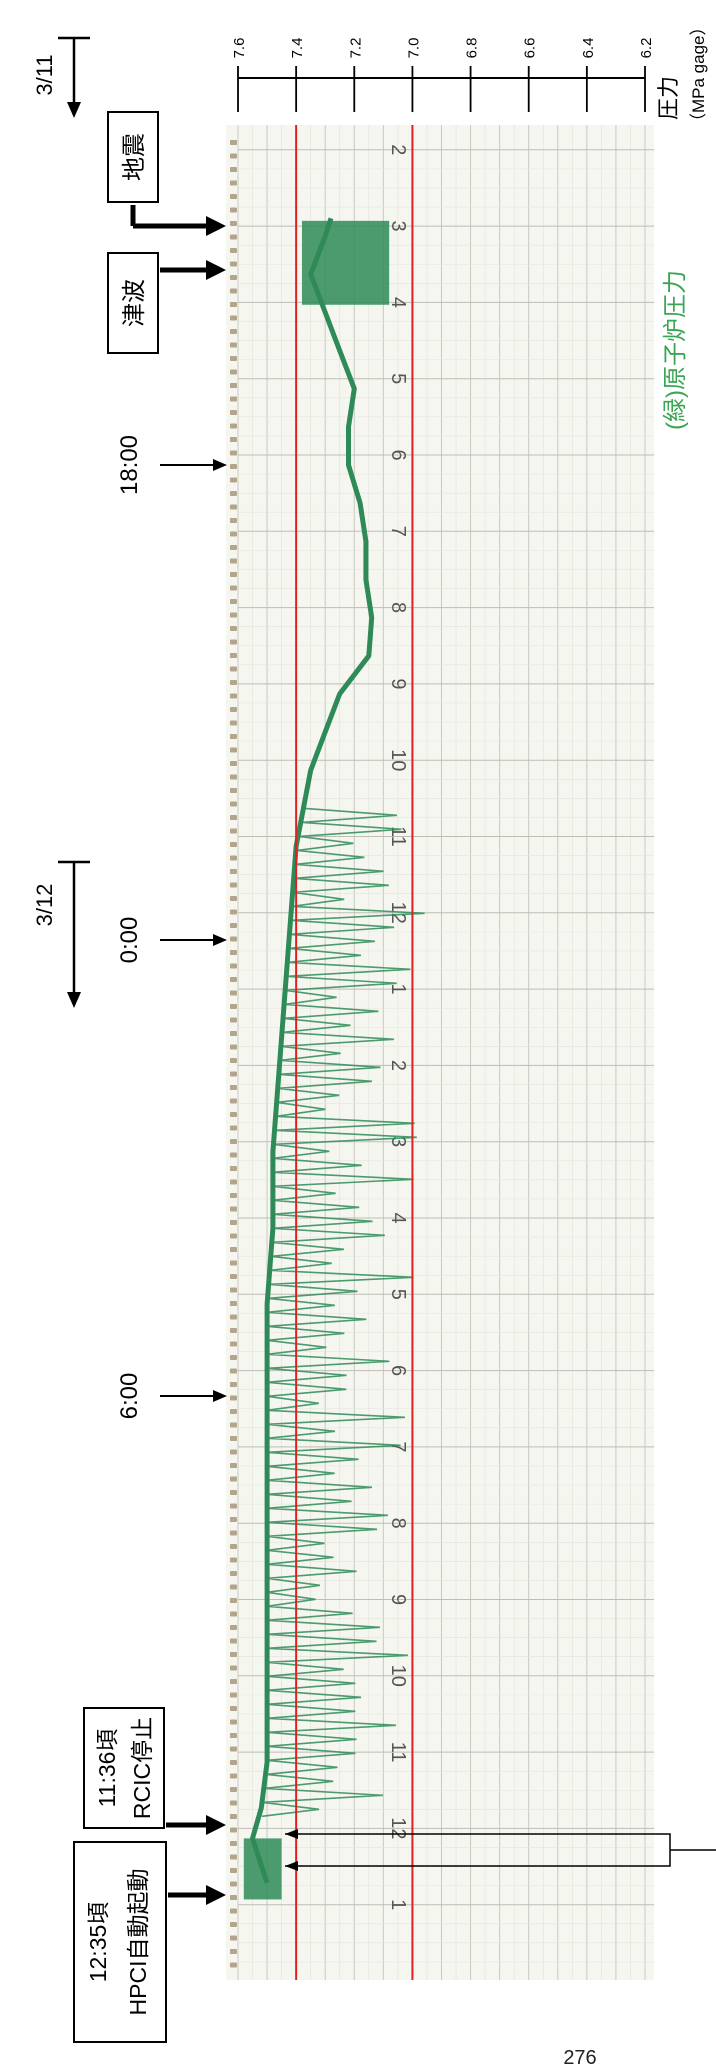  Describe the element at coordinates (142, 1768) in the screenshot. I see `event-label-rcic-stop: RCIC停止` at that location.